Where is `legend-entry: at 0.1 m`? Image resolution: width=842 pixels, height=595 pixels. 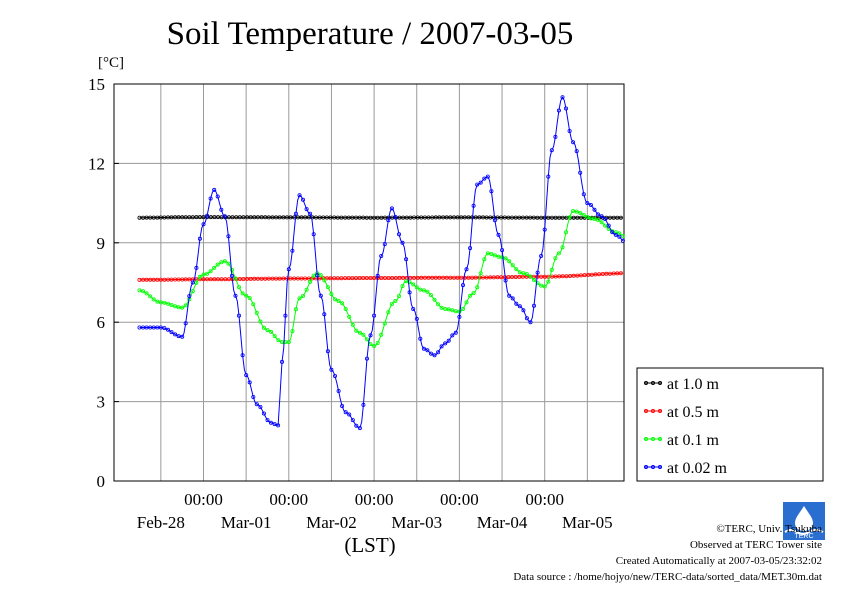 legend-entry: at 0.1 m is located at coordinates (682, 440).